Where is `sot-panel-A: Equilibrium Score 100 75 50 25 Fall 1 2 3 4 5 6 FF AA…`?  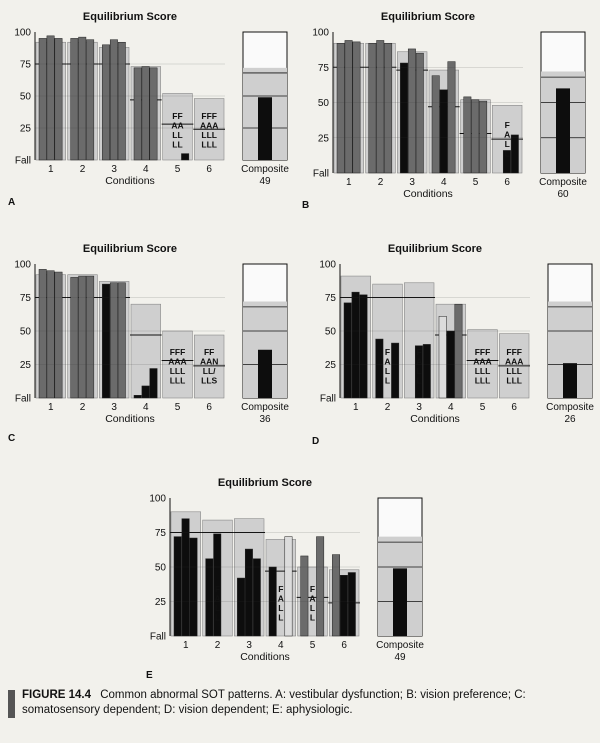 sot-panel-A: Equilibrium Score 100 75 50 25 Fall 1 2 3 4 5 6 FF AA… is located at coordinates (148, 109).